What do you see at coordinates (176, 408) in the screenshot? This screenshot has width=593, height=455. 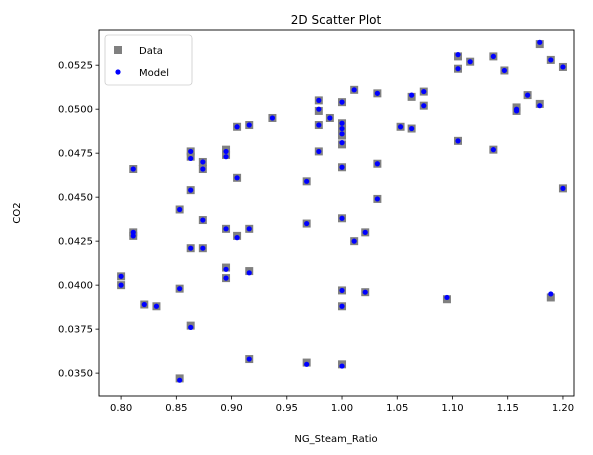 I see `x-tick-label: 0.85` at bounding box center [176, 408].